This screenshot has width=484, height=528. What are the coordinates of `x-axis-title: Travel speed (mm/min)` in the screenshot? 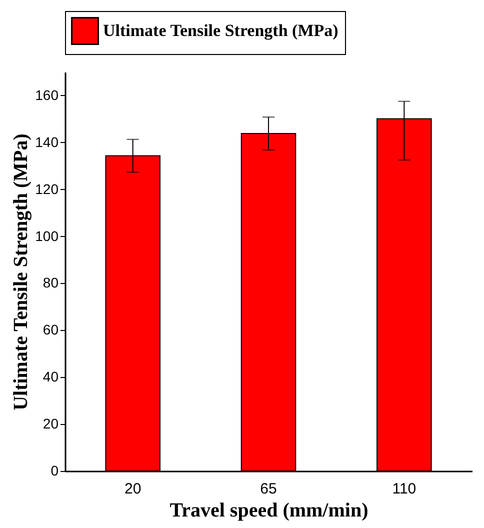 It's located at (269, 511).